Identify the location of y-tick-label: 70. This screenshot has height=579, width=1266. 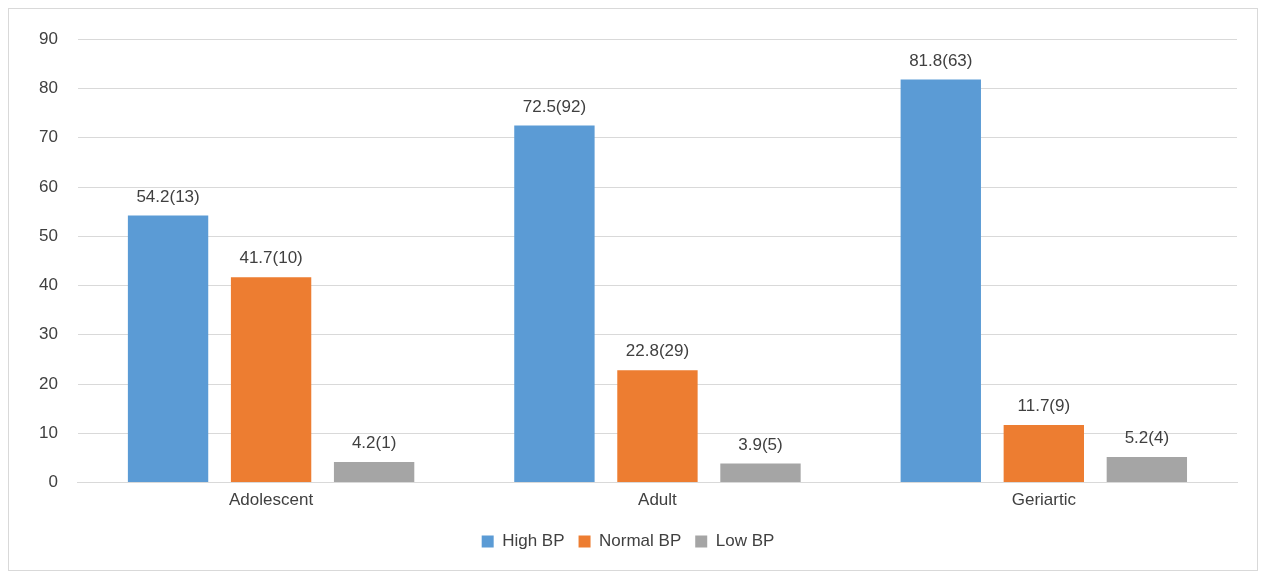
(48, 137).